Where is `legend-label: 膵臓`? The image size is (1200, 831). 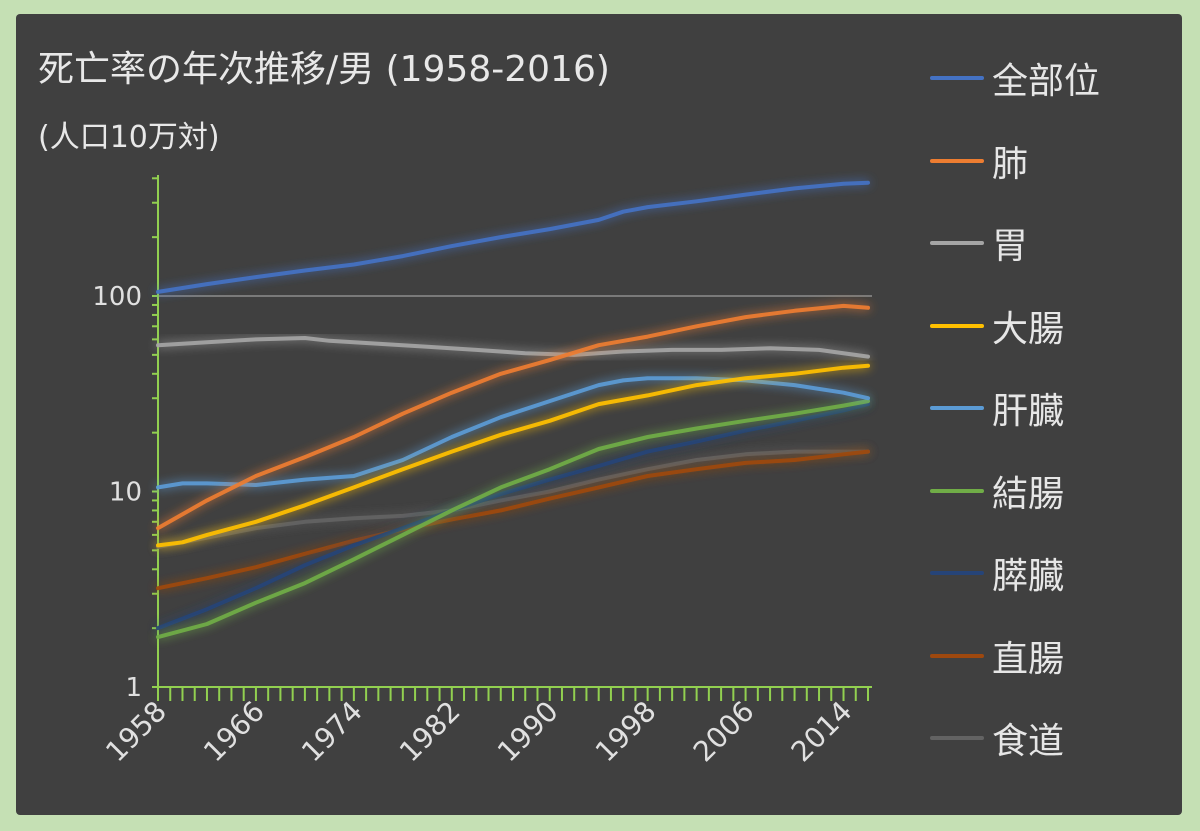
legend-label: 膵臓 is located at coordinates (1028, 576).